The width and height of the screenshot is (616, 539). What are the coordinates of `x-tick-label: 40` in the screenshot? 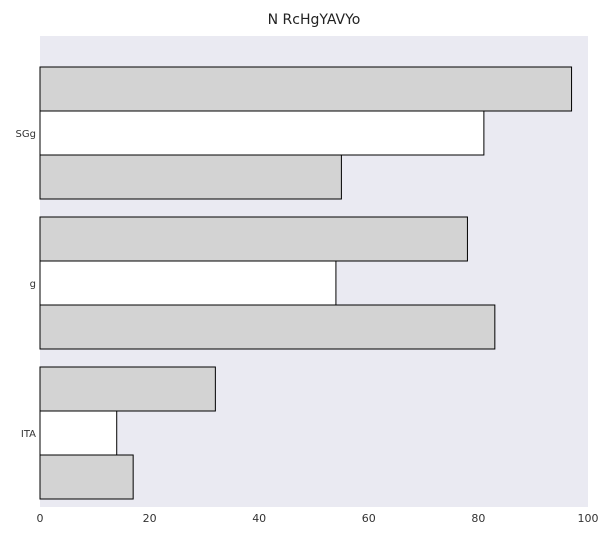 It's located at (259, 518).